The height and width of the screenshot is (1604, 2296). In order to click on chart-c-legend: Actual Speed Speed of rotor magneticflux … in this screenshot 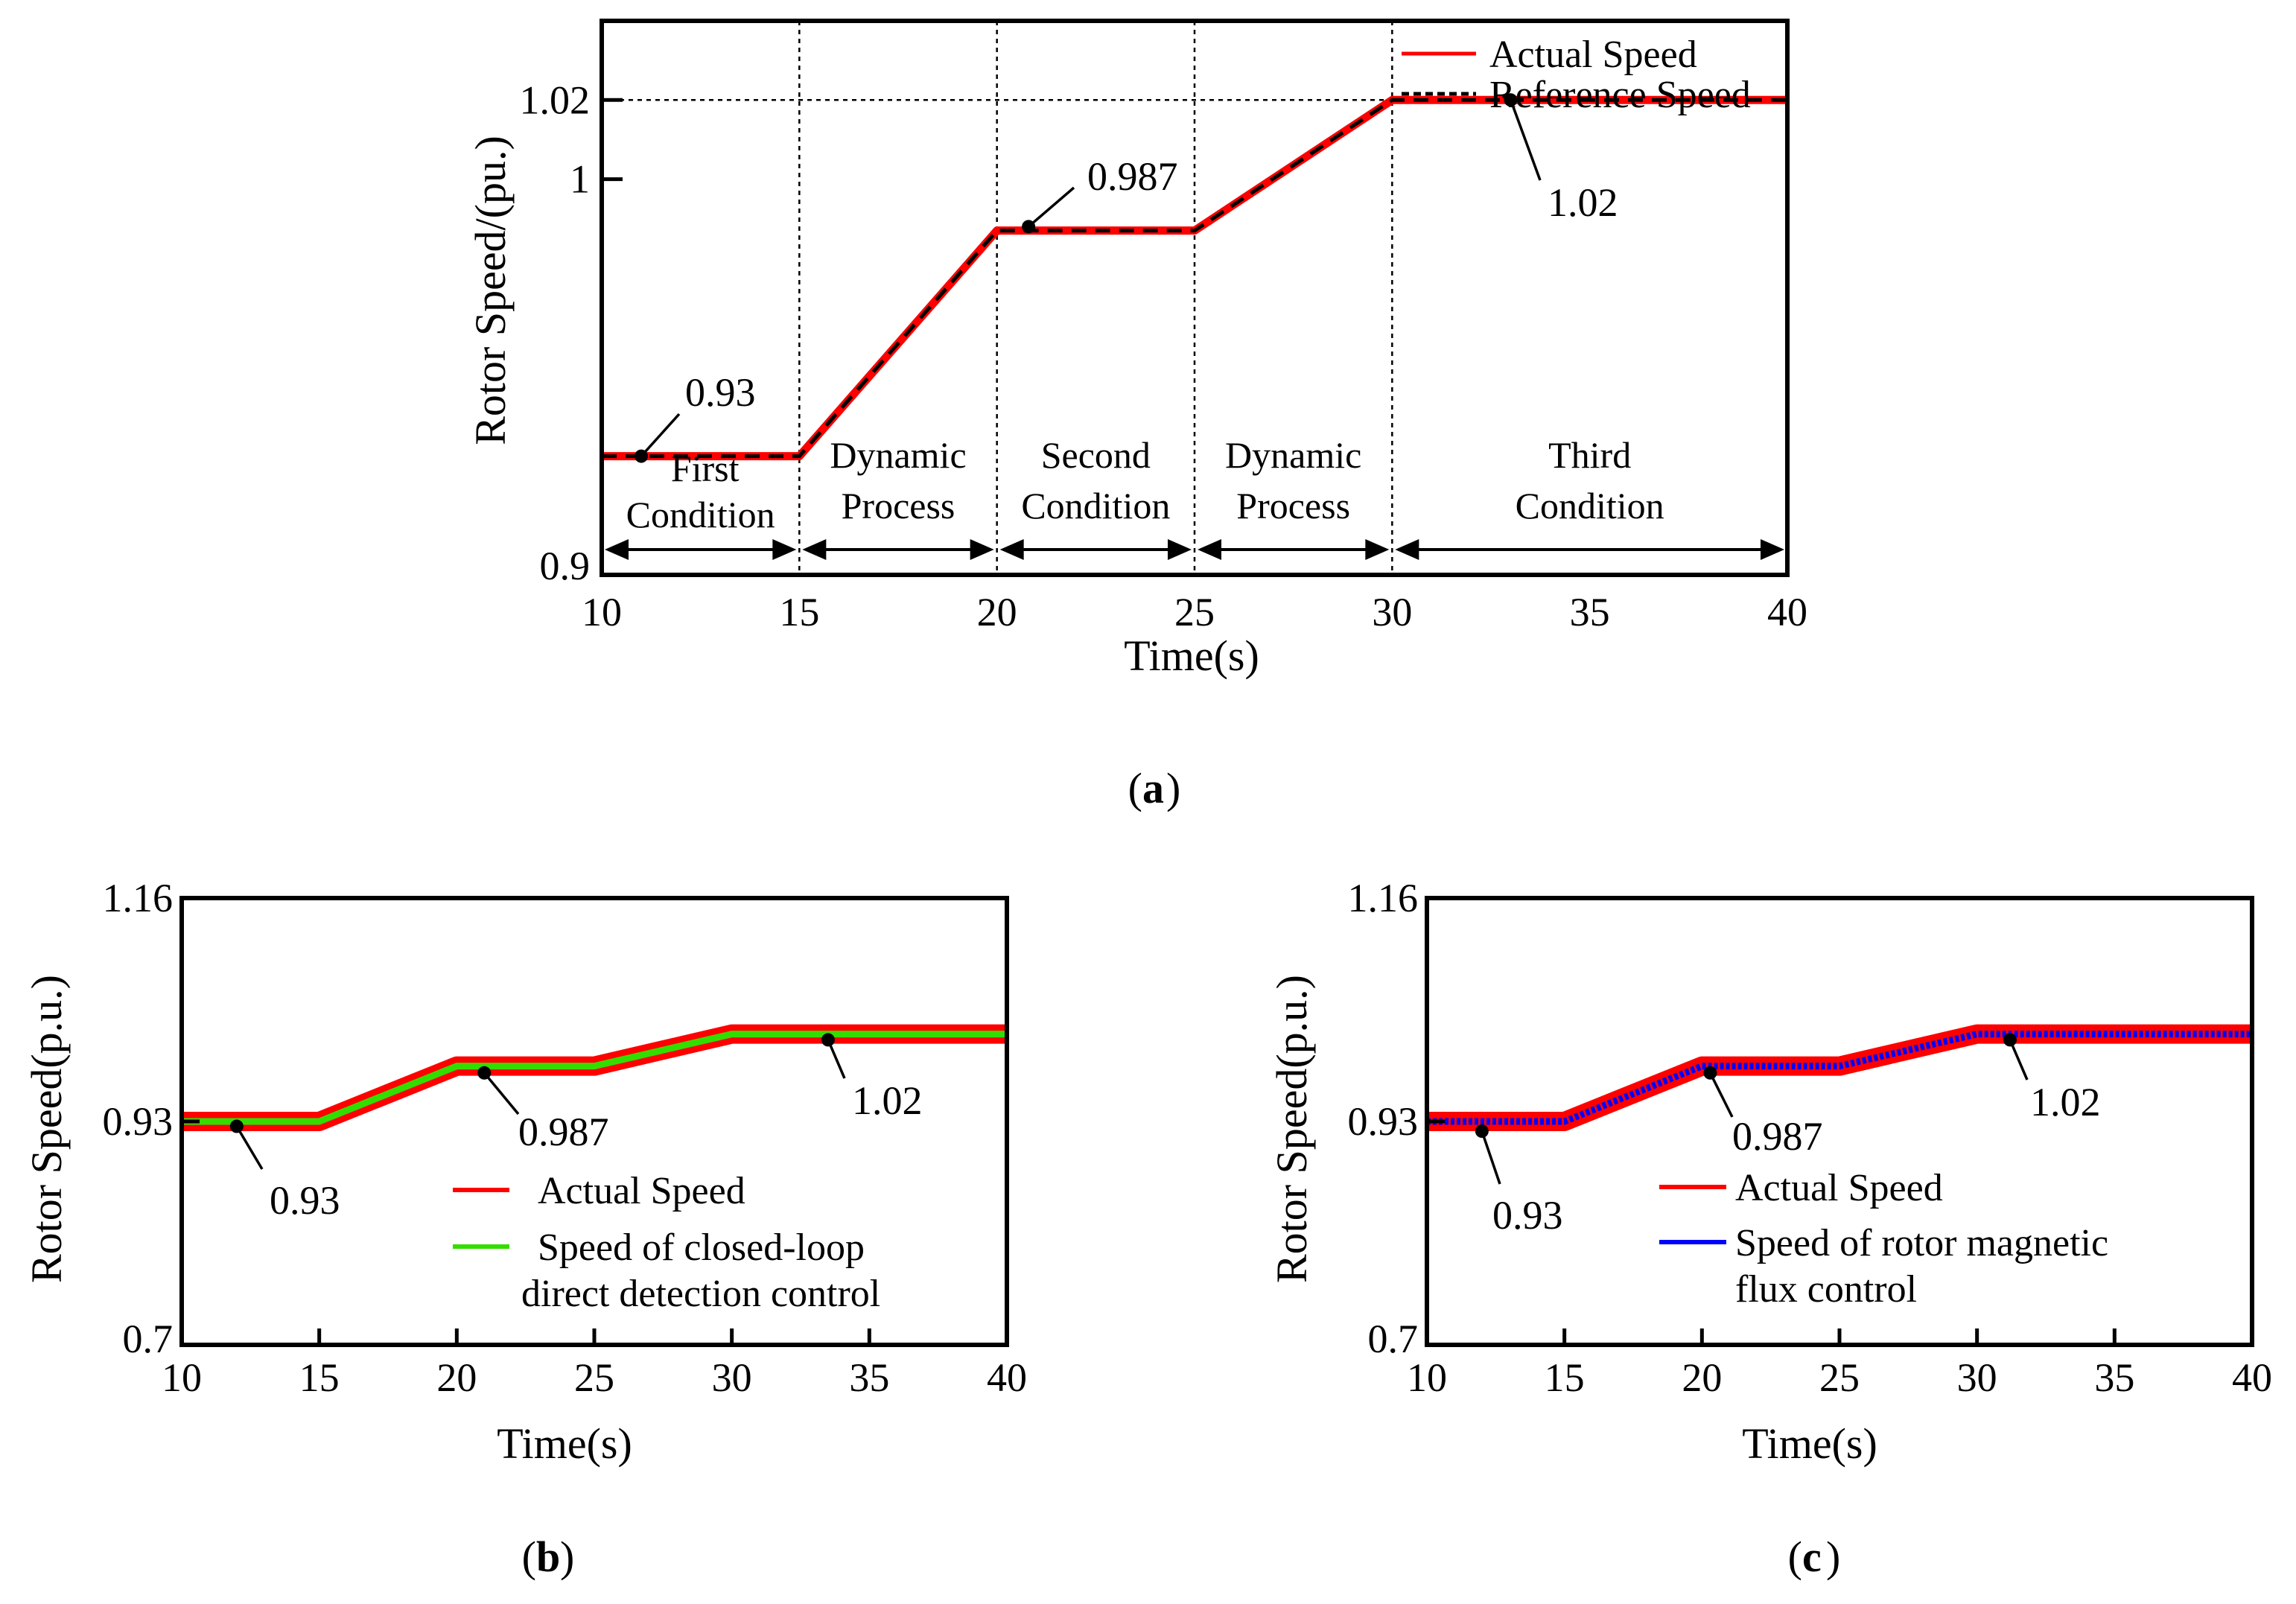, I will do `click(1883, 1239)`.